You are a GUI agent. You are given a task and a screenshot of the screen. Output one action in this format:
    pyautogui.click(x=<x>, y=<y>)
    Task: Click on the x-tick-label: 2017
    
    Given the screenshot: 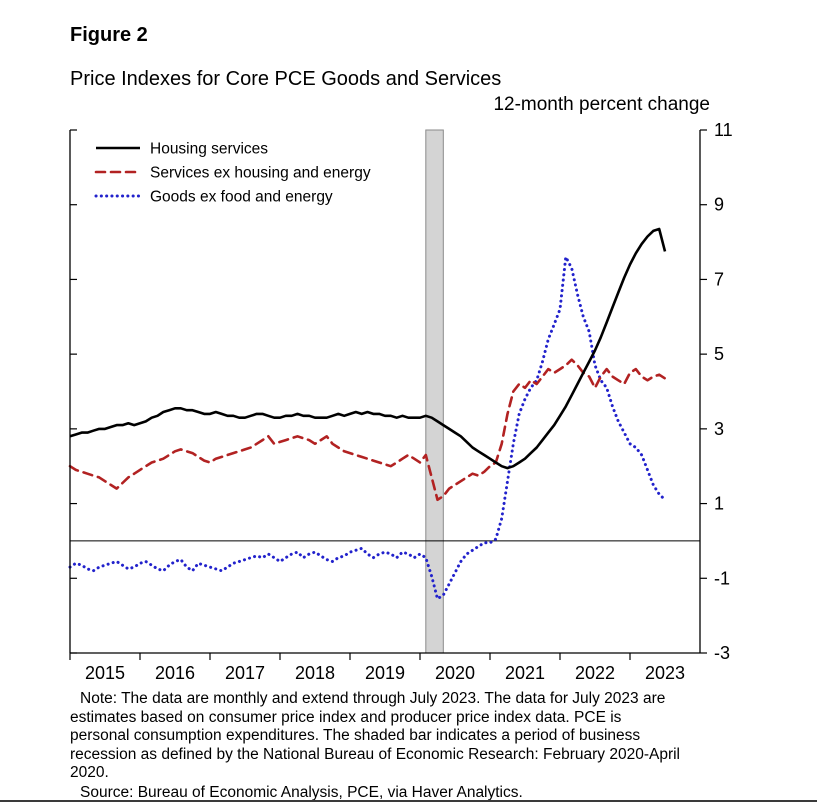 What is the action you would take?
    pyautogui.click(x=245, y=673)
    